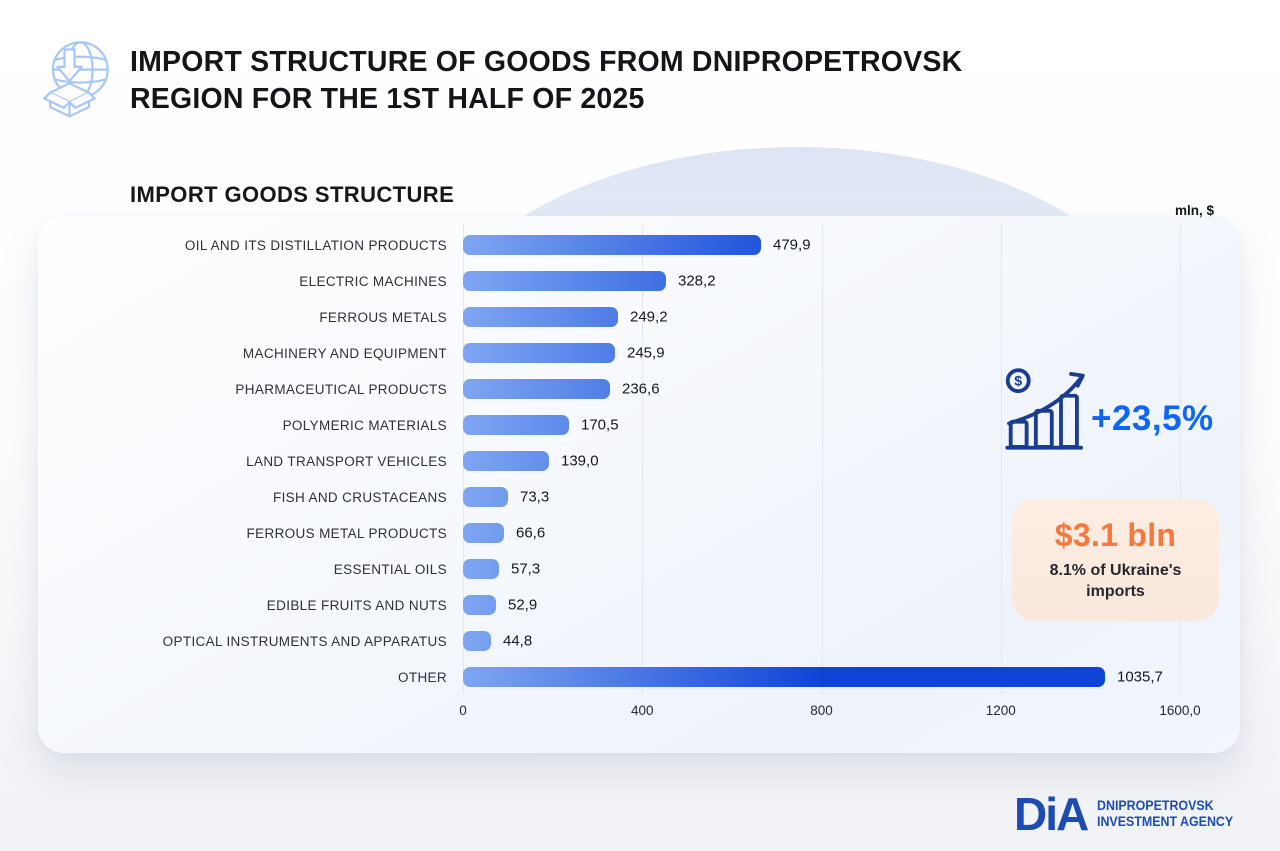 The height and width of the screenshot is (851, 1280). Describe the element at coordinates (518, 641) in the screenshot. I see `bar-value-label: 44,8` at that location.